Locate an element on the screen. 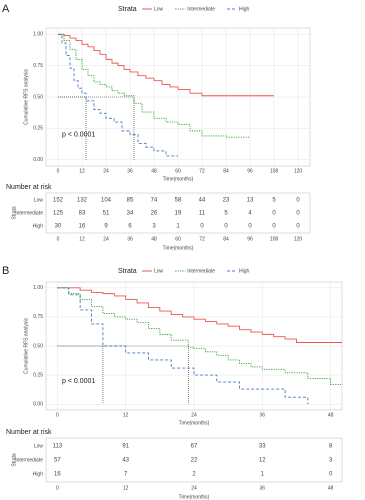 The image size is (365, 500). risk-count: 22 is located at coordinates (194, 461).